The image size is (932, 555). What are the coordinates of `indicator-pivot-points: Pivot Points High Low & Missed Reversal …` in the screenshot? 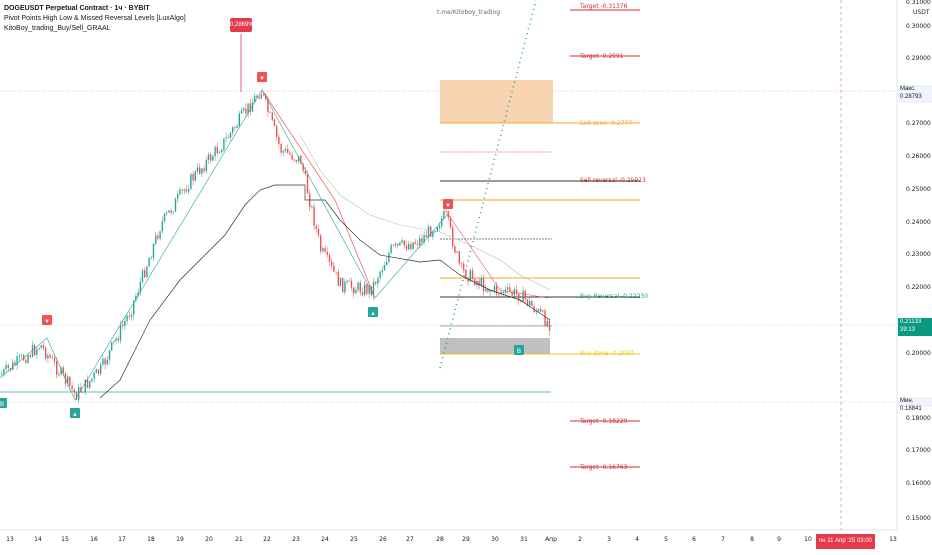 It's located at (95, 18).